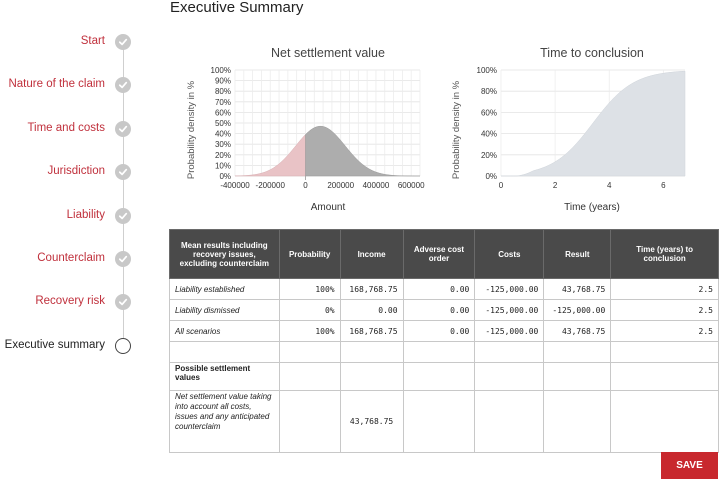 The image size is (720, 480). I want to click on x-tick-label: 600000, so click(411, 185).